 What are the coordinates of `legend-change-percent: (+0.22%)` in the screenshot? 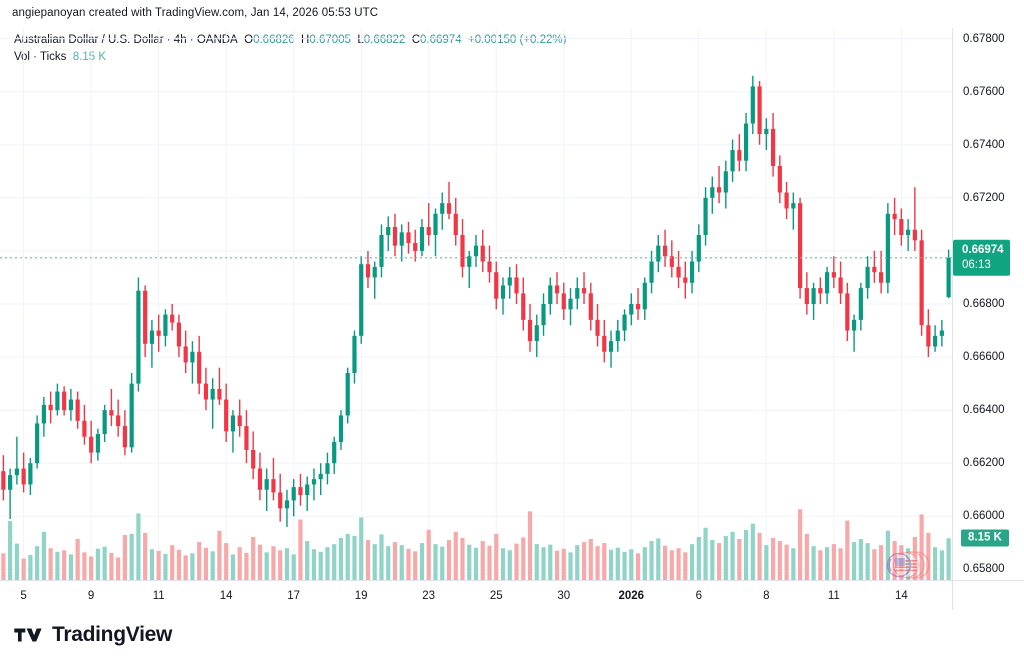 It's located at (543, 40).